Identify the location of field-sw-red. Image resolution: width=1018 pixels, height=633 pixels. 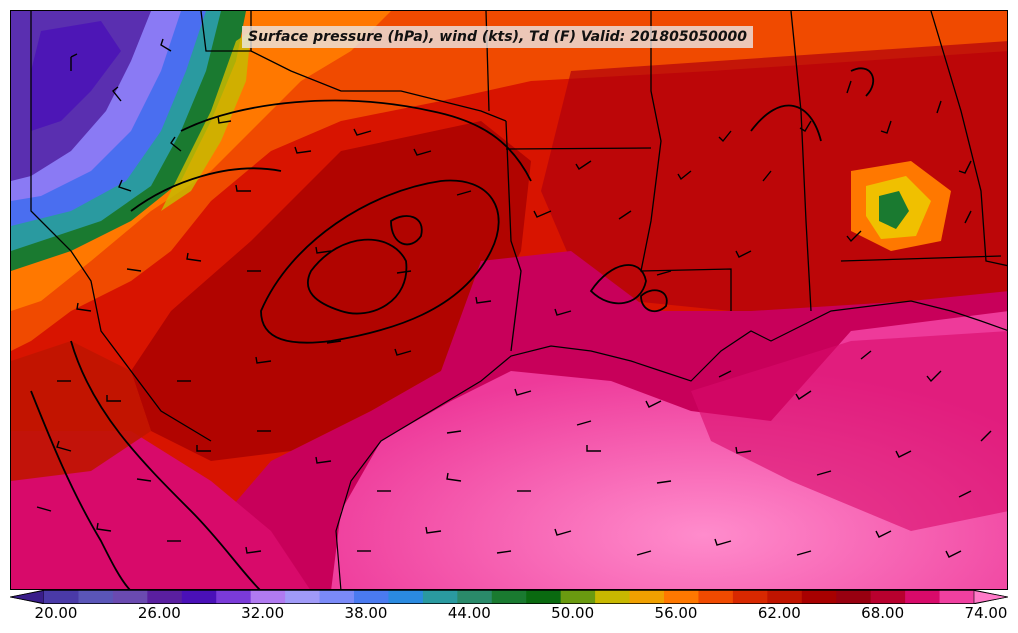
(81, 411).